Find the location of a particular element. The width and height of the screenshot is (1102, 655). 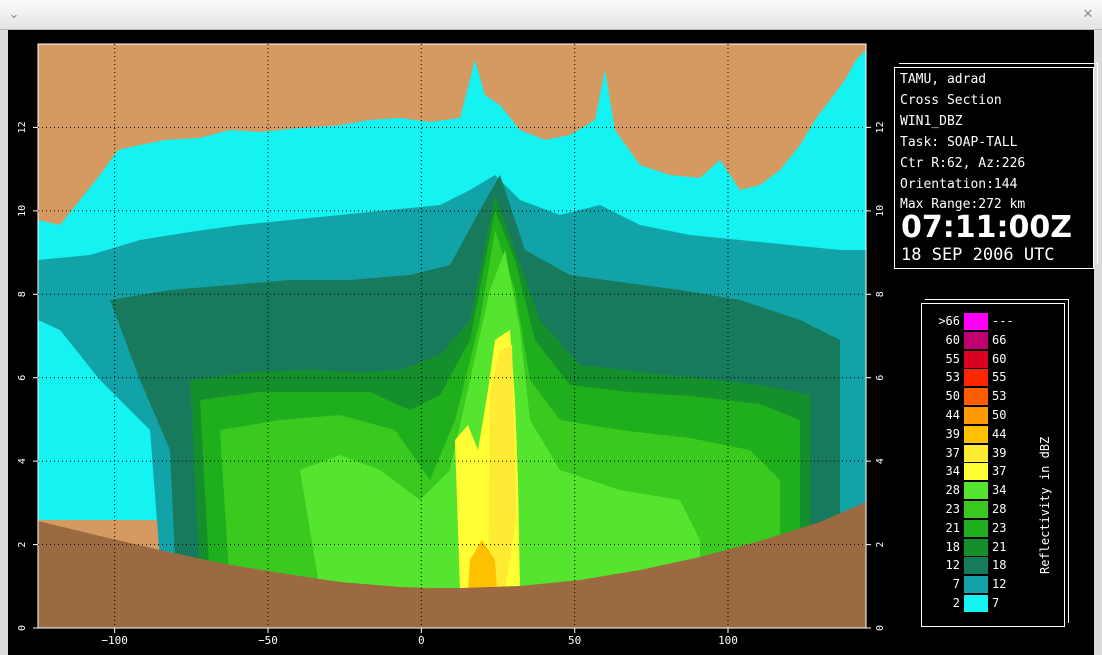

legend-high-value: --- is located at coordinates (1003, 321).